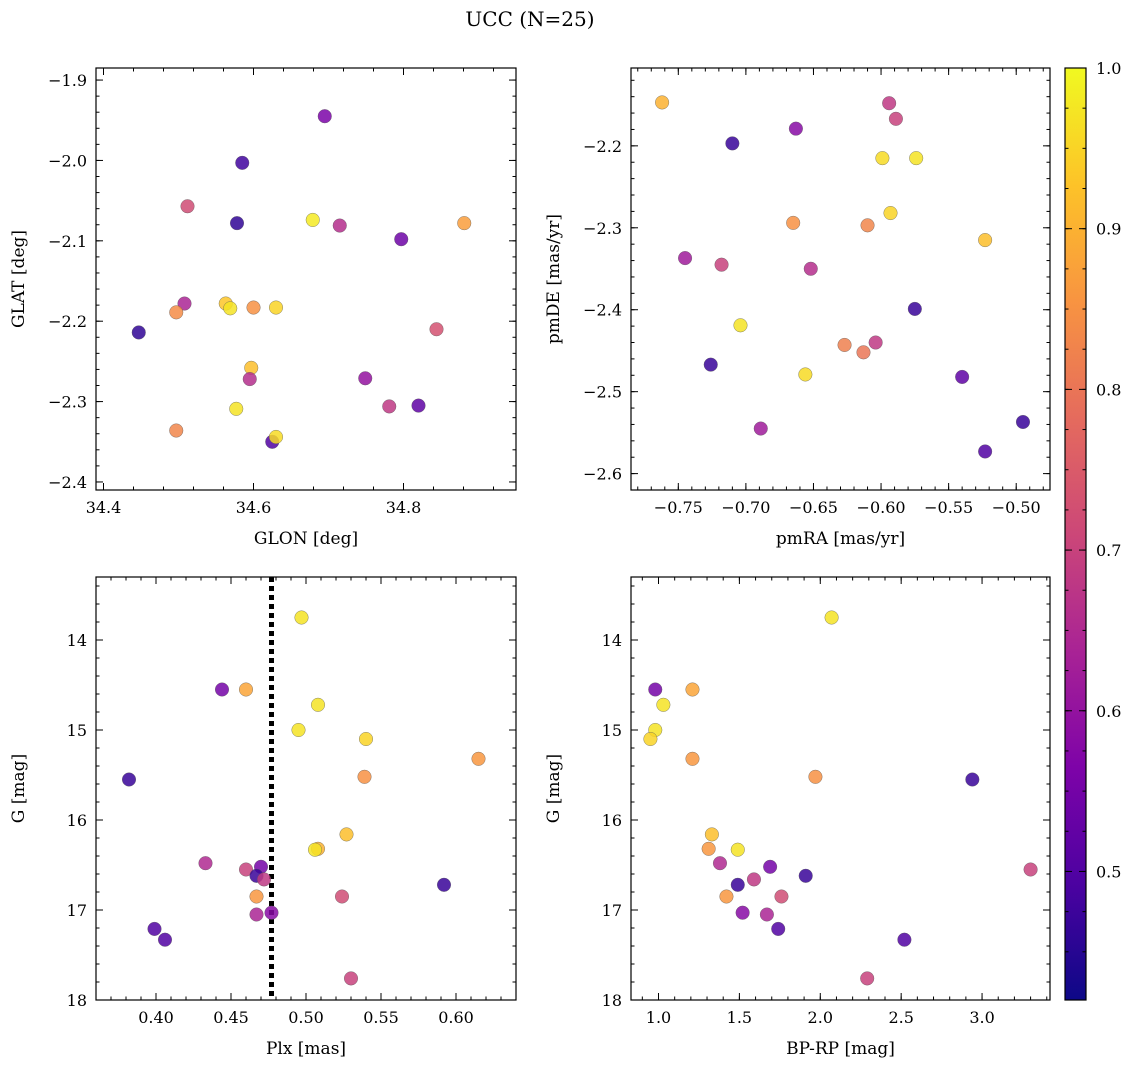  Describe the element at coordinates (404, 507) in the screenshot. I see `x-tick-label: 34.8` at that location.